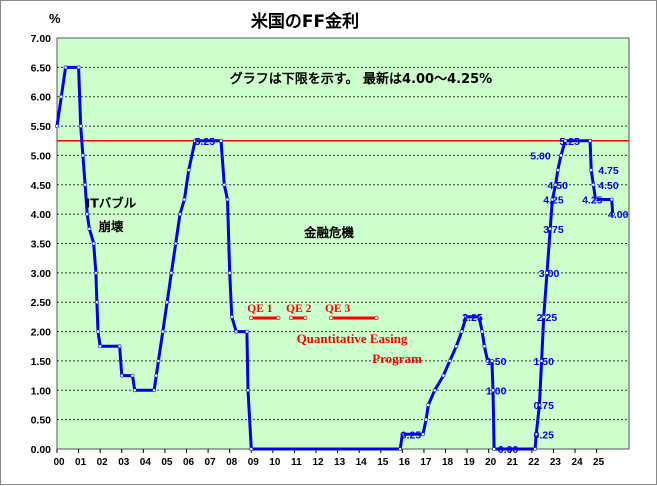  I want to click on x-tick-label: 01, so click(81, 462).